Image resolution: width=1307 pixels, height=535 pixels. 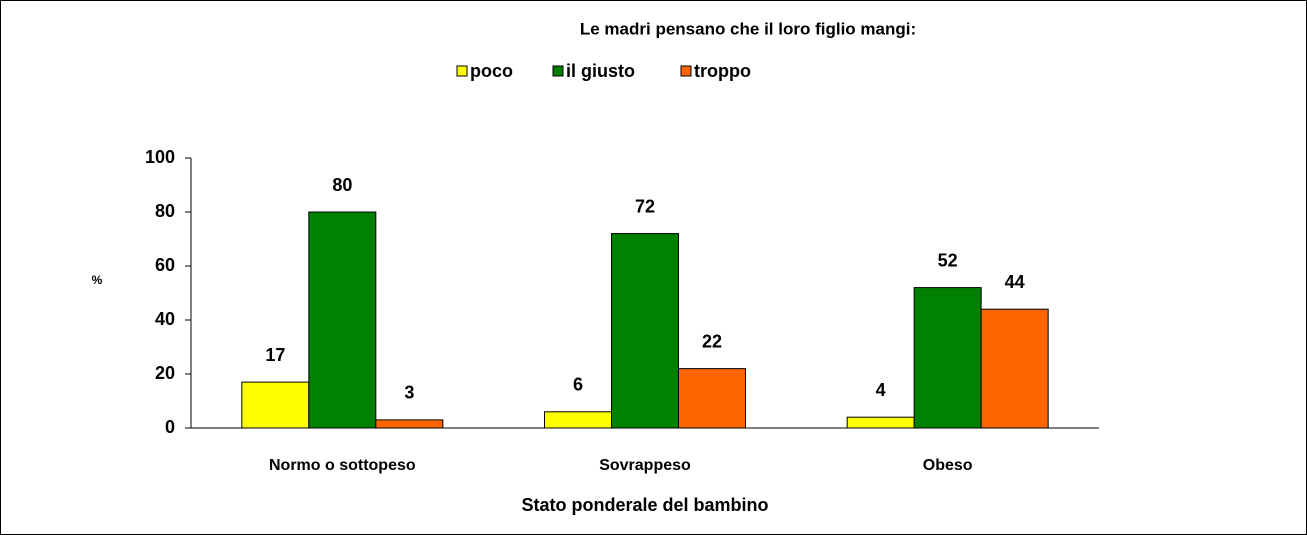 What do you see at coordinates (170, 427) in the screenshot?
I see `y-tick-label: 0` at bounding box center [170, 427].